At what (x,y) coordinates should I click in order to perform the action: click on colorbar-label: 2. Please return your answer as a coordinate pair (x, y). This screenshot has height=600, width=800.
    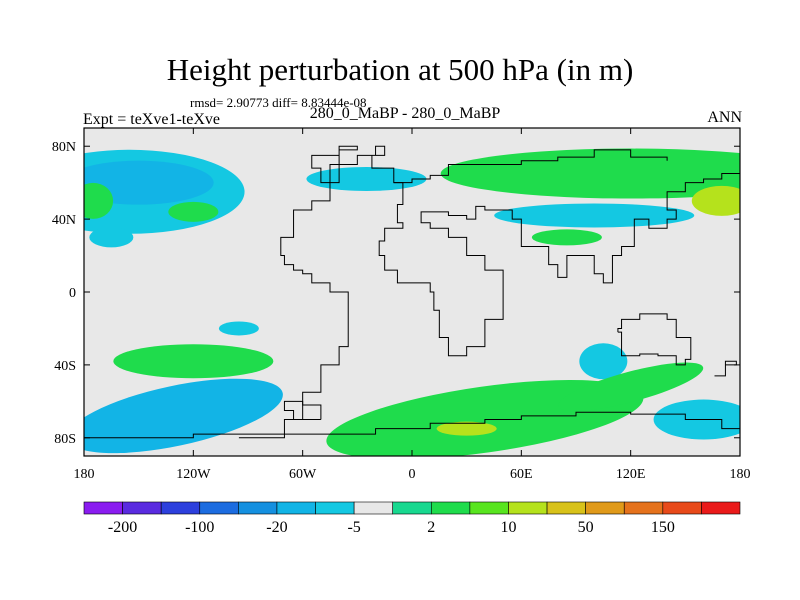
    Looking at the image, I should click on (431, 527).